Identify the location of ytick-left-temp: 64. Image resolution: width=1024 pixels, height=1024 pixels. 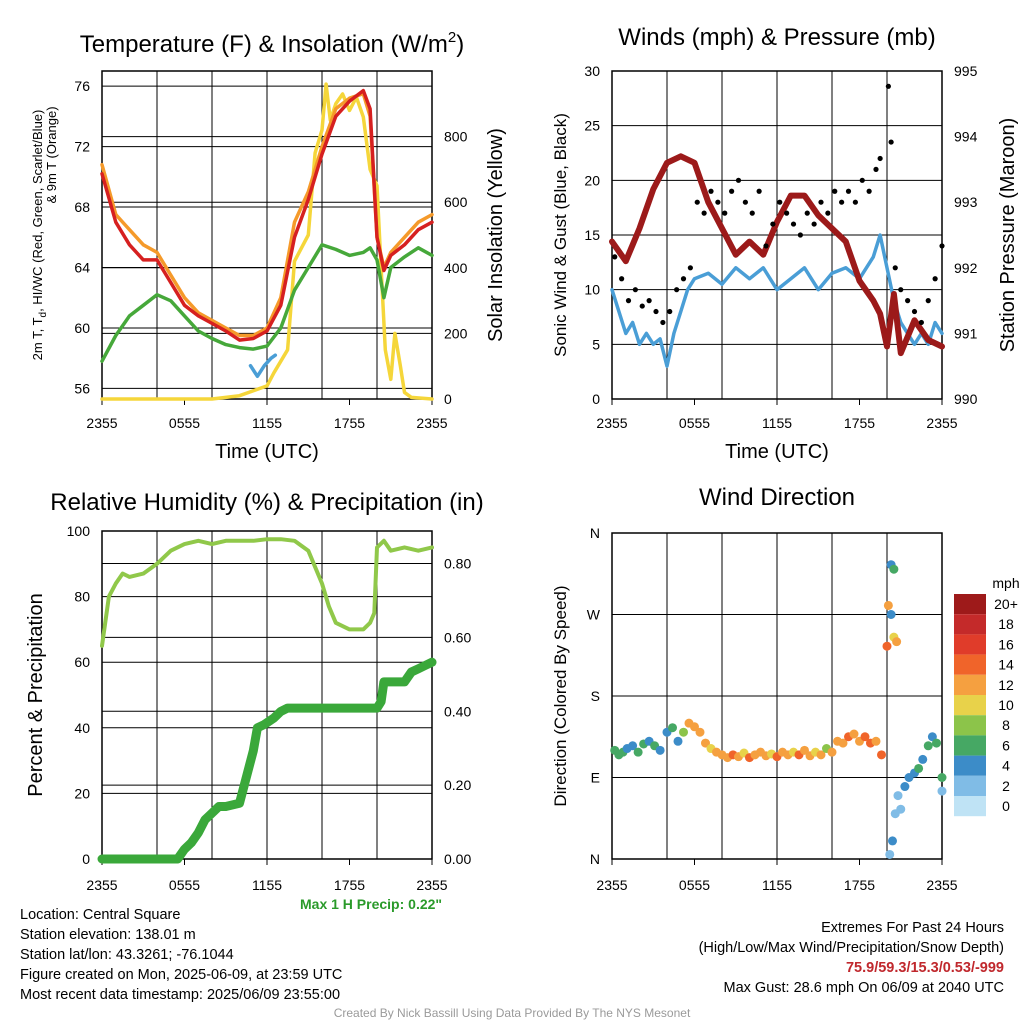
(82, 267).